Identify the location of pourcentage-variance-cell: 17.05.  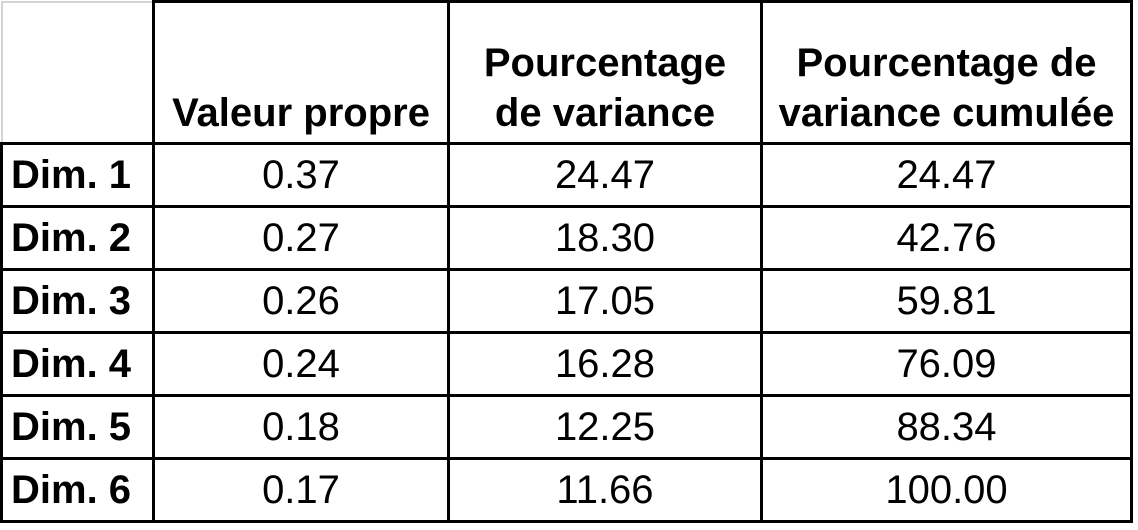
(605, 301).